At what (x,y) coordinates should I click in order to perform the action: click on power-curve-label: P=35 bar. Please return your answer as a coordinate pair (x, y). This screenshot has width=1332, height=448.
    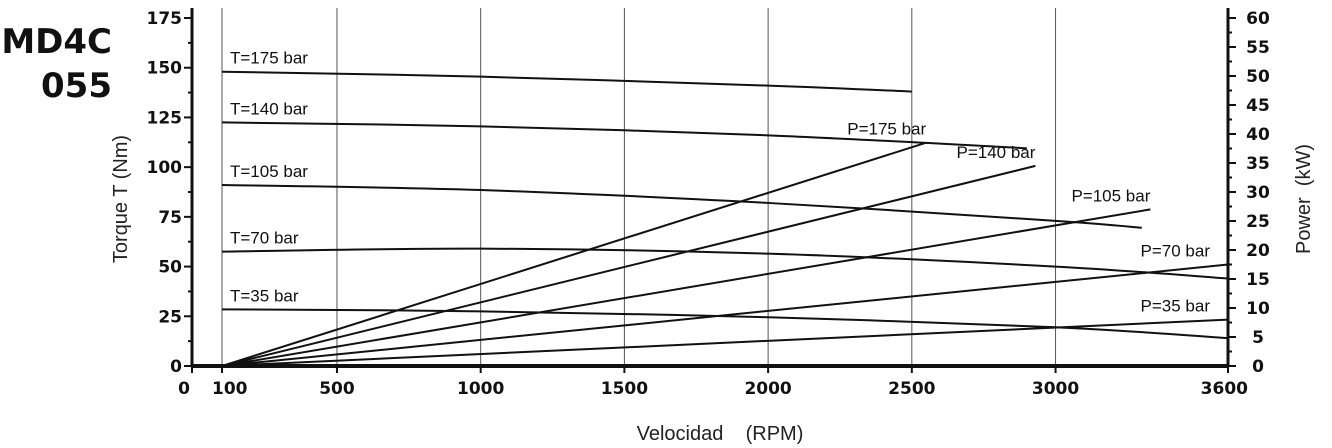
    Looking at the image, I should click on (1176, 306).